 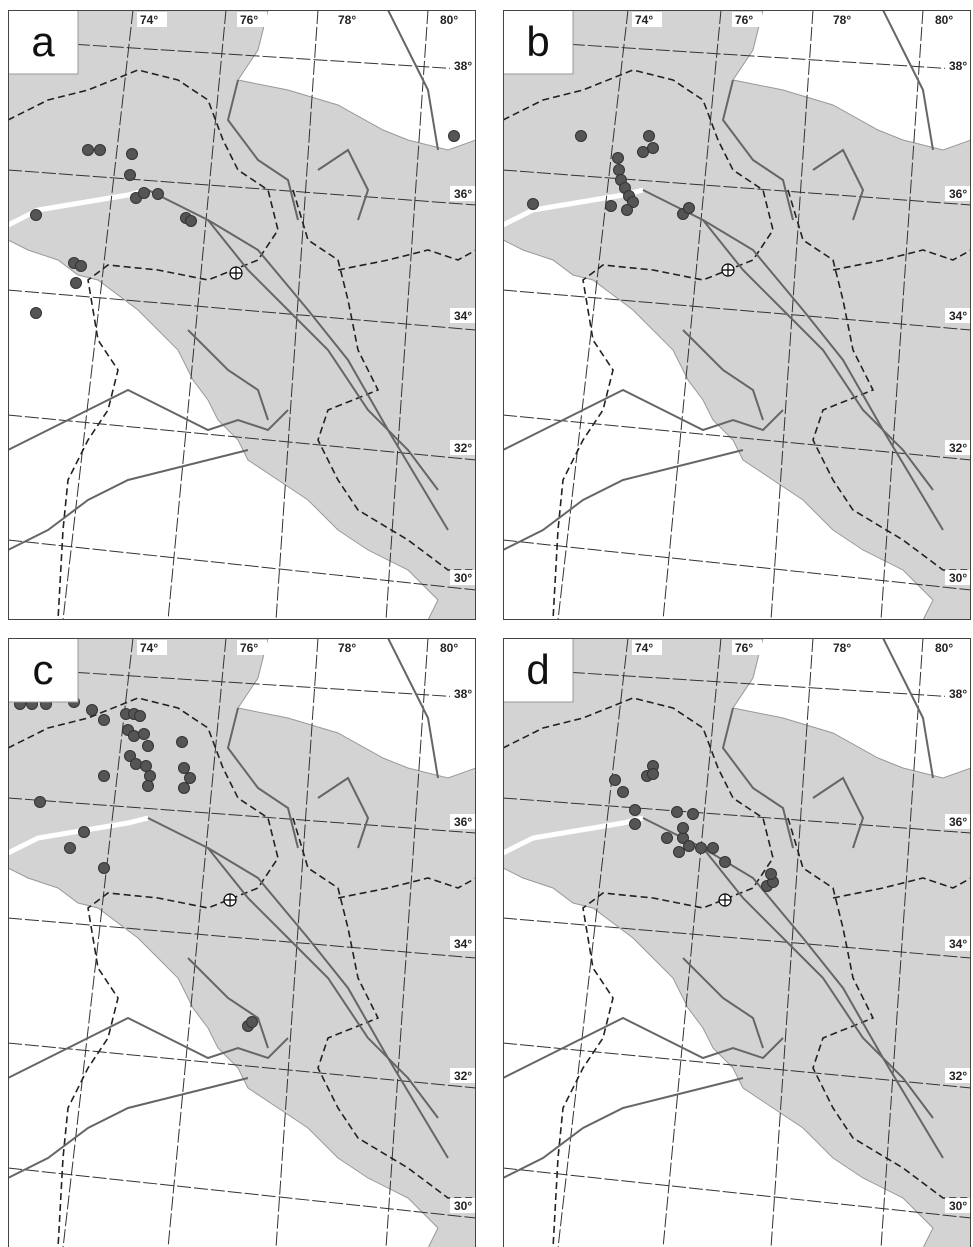 I want to click on panel-label: b, so click(x=537, y=41).